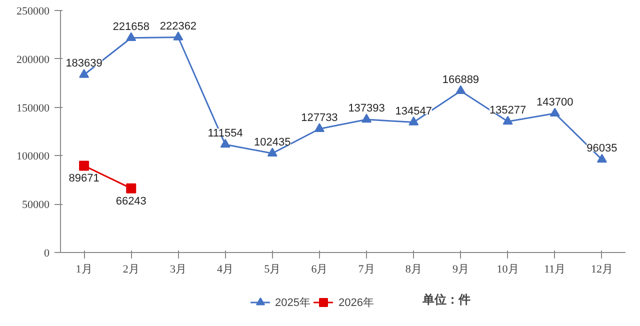 The height and width of the screenshot is (326, 640). What do you see at coordinates (225, 134) in the screenshot?
I see `data-label: 111554` at bounding box center [225, 134].